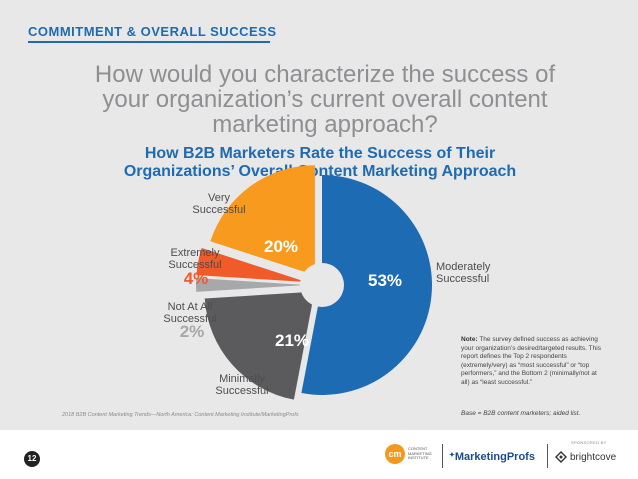  I want to click on pie-center-hole, so click(322, 285).